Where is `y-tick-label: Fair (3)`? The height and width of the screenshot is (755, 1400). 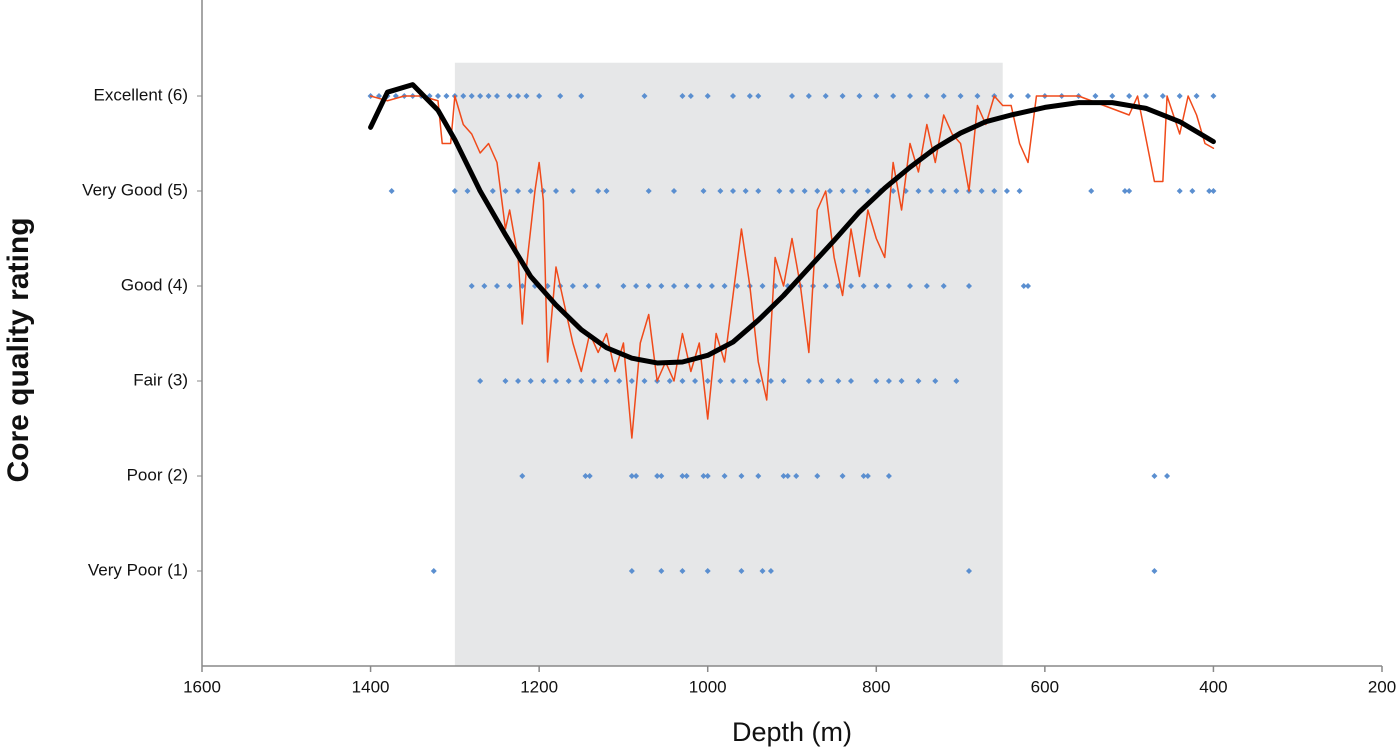
y-tick-label: Fair (3) is located at coordinates (160, 379).